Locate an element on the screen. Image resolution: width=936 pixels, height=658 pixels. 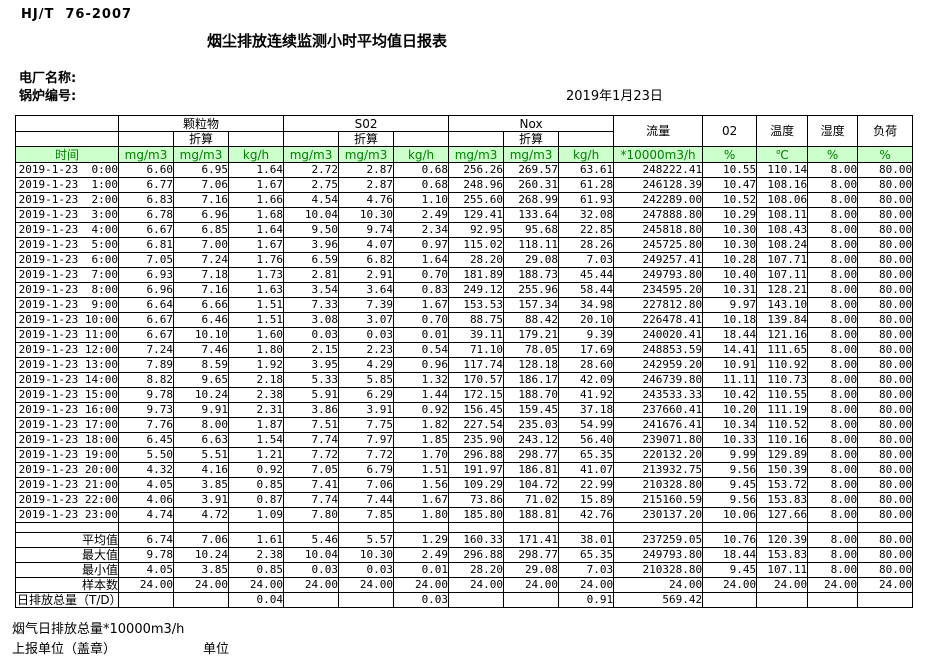
value-cell: 157.34 is located at coordinates (531, 305).